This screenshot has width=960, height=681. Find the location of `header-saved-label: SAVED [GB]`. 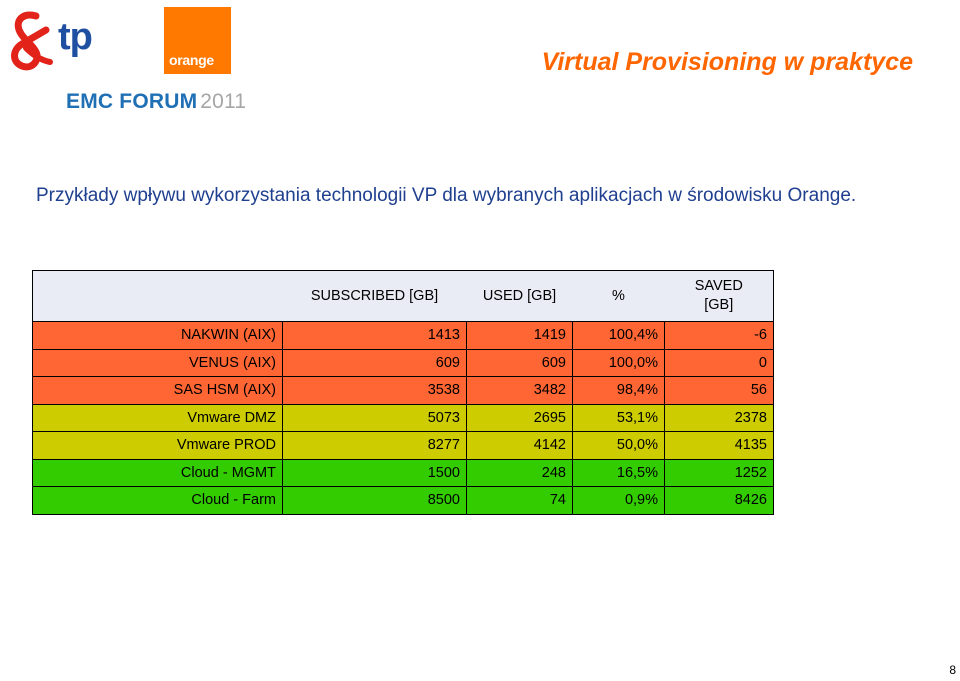

header-saved-label: SAVED [GB] is located at coordinates (718, 295).